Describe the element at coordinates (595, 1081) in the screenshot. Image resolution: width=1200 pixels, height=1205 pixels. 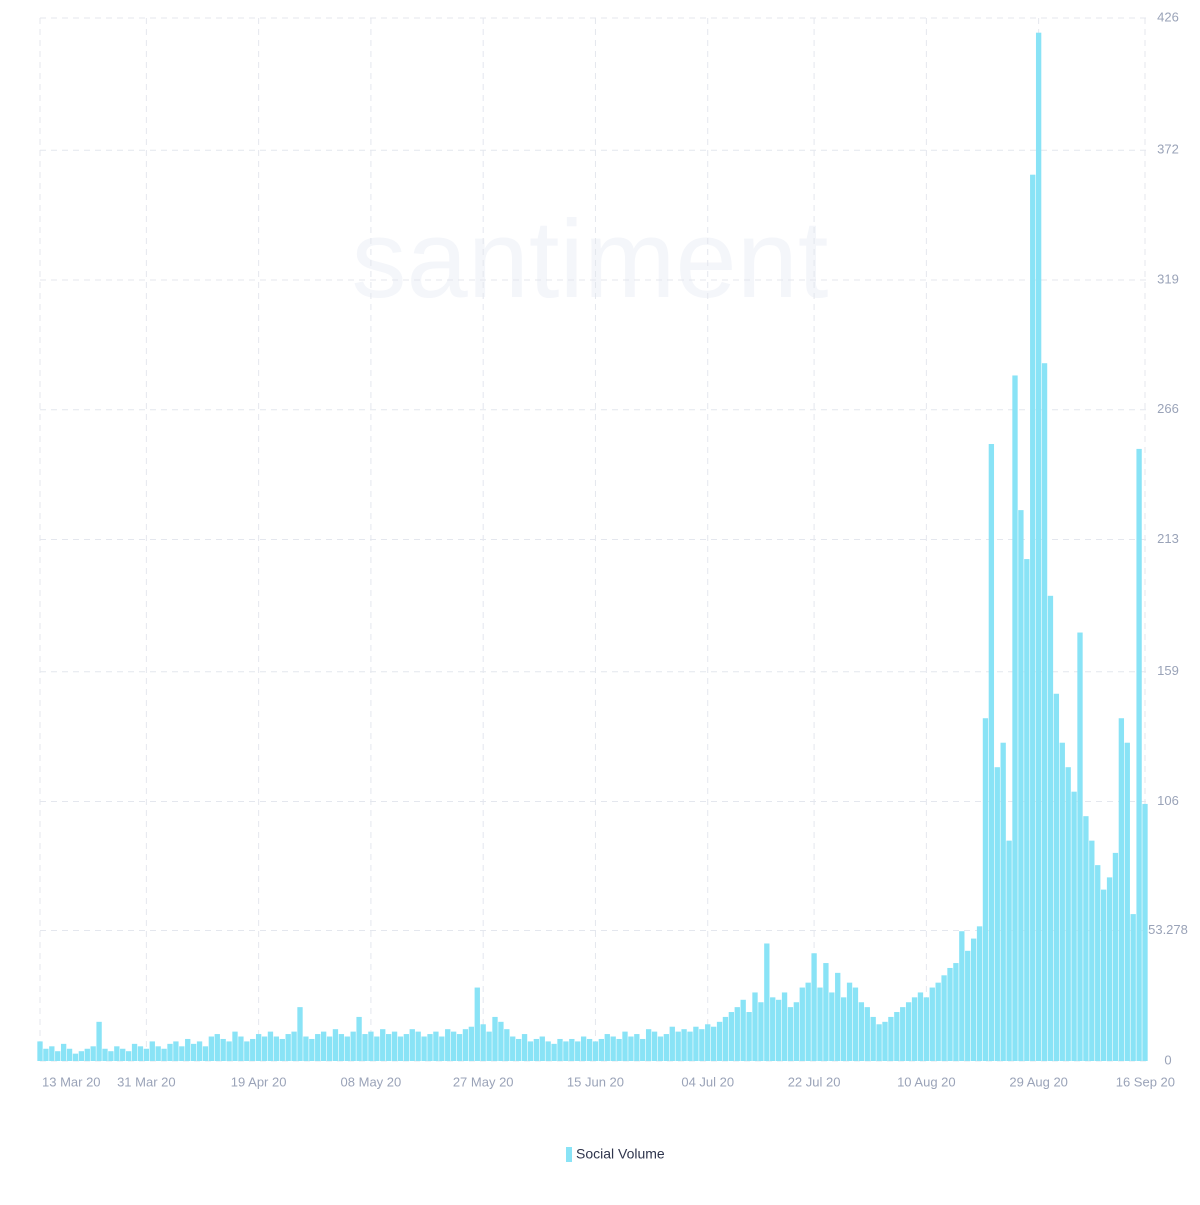
I see `x-tick-label: 15 Jun 20` at that location.